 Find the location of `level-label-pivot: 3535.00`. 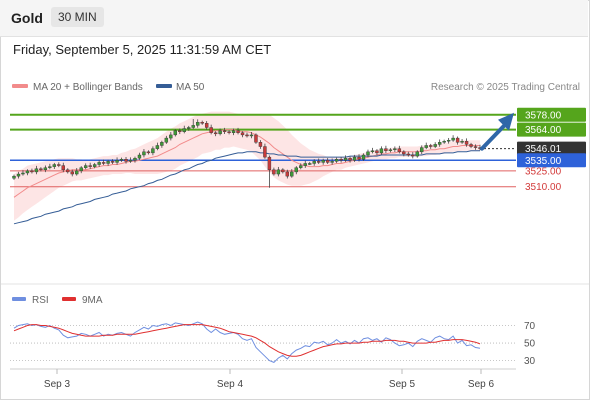

level-label-pivot: 3535.00 is located at coordinates (543, 161).